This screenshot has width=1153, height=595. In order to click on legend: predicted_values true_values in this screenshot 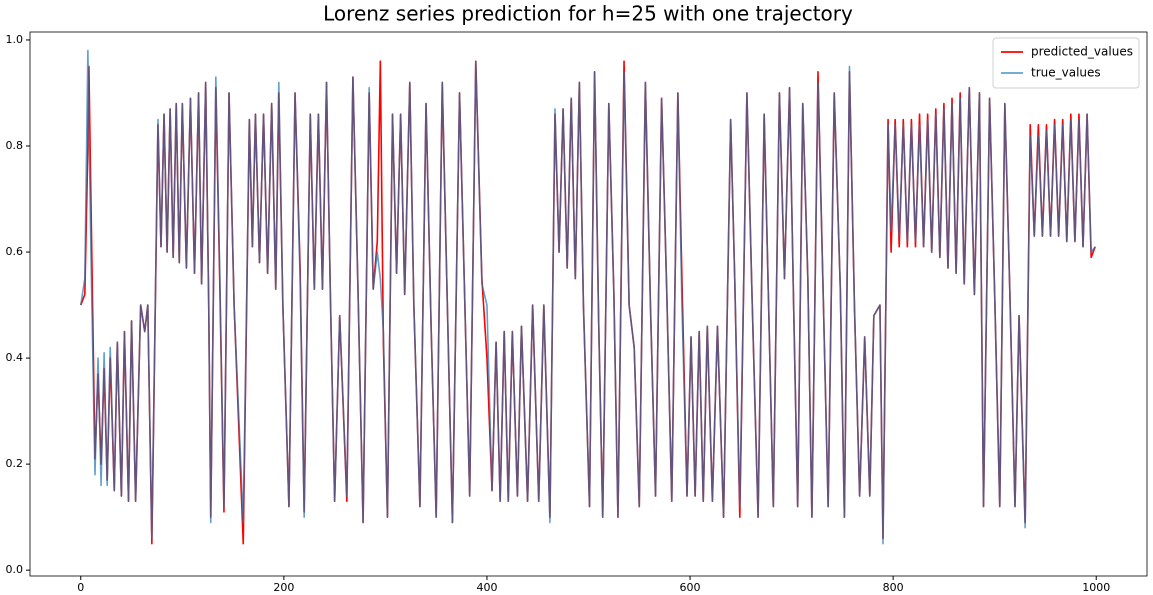, I will do `click(1066, 63)`.